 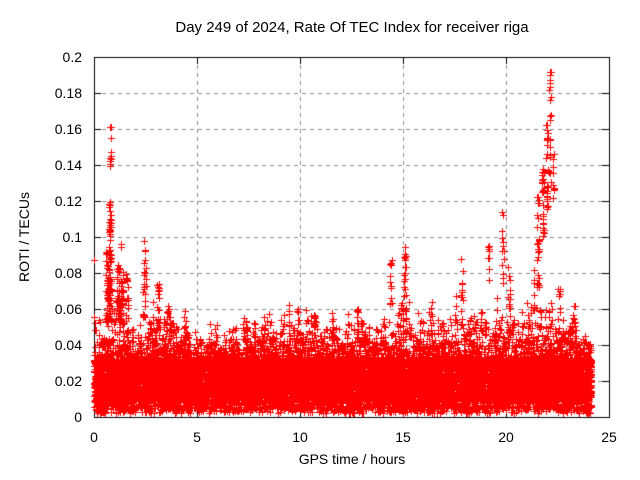 I want to click on y-tick-label: 0.1, so click(x=72, y=237).